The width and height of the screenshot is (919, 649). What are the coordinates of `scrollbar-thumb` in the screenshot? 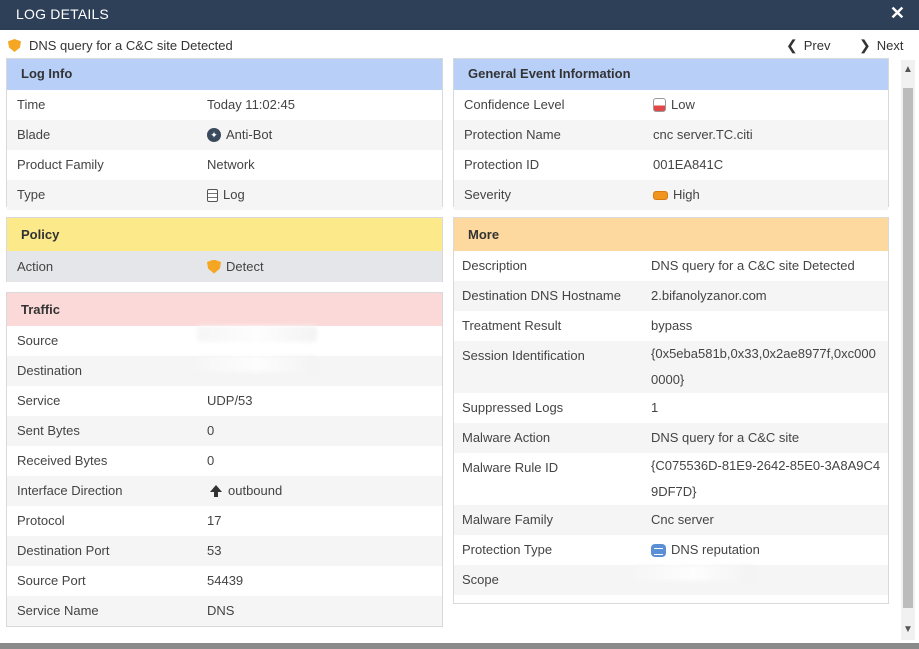 It's located at (908, 348).